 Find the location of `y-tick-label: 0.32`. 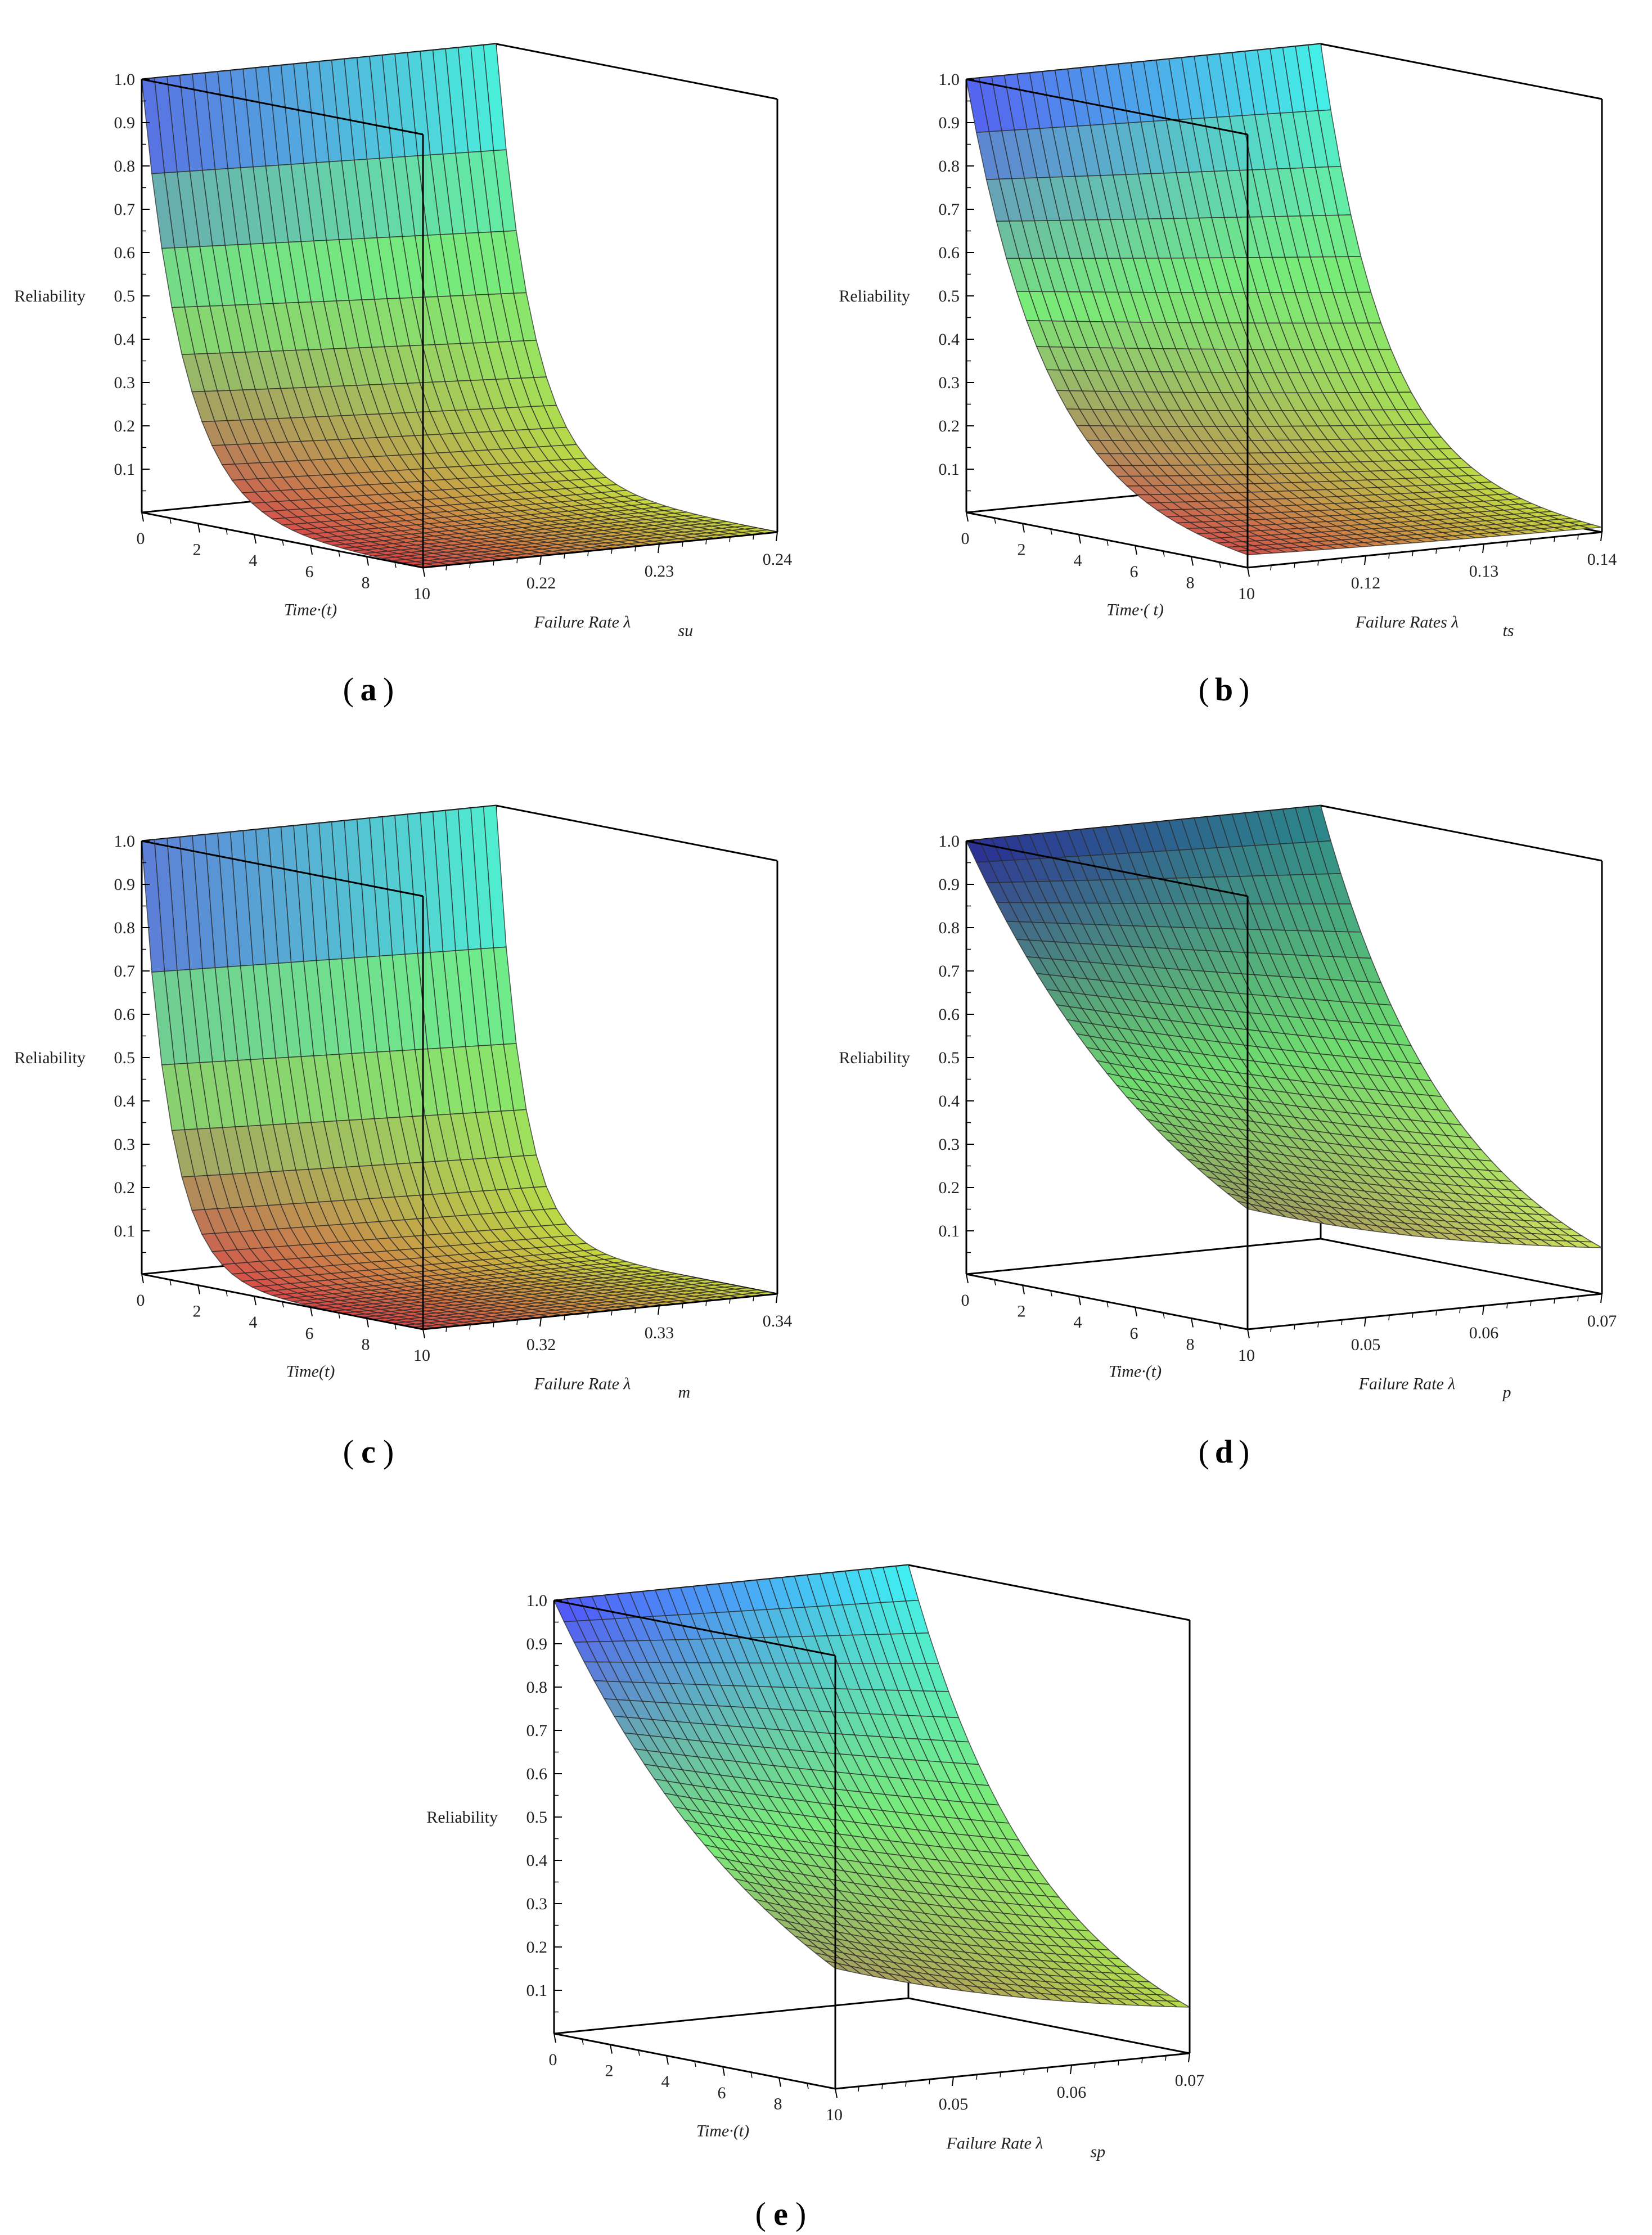

y-tick-label: 0.32 is located at coordinates (541, 1344).